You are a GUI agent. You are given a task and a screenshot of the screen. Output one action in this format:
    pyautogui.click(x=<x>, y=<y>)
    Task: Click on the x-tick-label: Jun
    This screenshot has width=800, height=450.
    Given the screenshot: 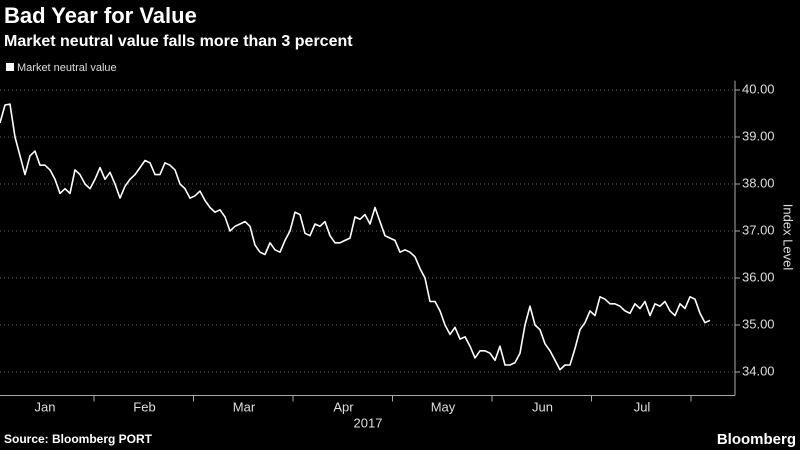 What is the action you would take?
    pyautogui.click(x=542, y=406)
    